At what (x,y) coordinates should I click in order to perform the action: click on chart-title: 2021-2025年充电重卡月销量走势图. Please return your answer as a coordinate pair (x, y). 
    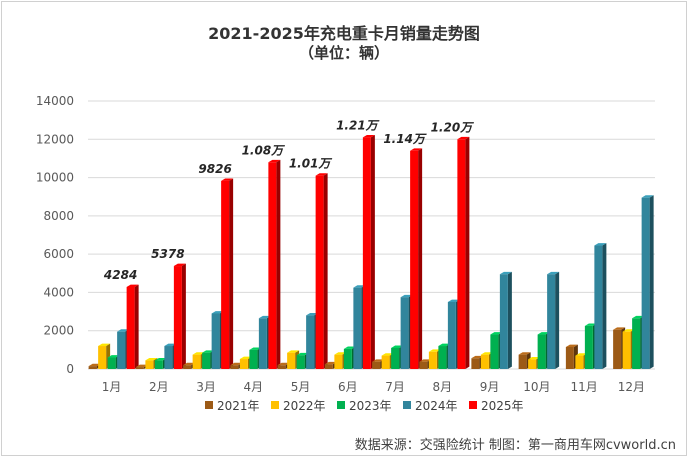
    Looking at the image, I should click on (344, 33).